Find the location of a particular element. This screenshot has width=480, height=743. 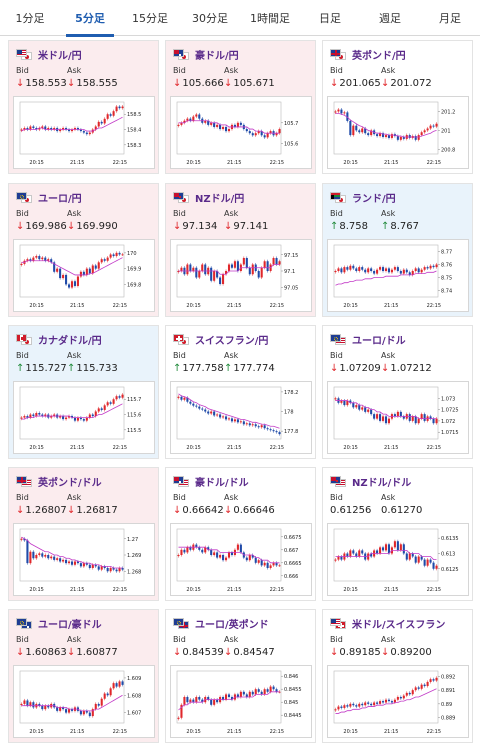

price-chart: 97.15 97.1 97.05 20:15 21:15 22:15 is located at coordinates (241, 275).